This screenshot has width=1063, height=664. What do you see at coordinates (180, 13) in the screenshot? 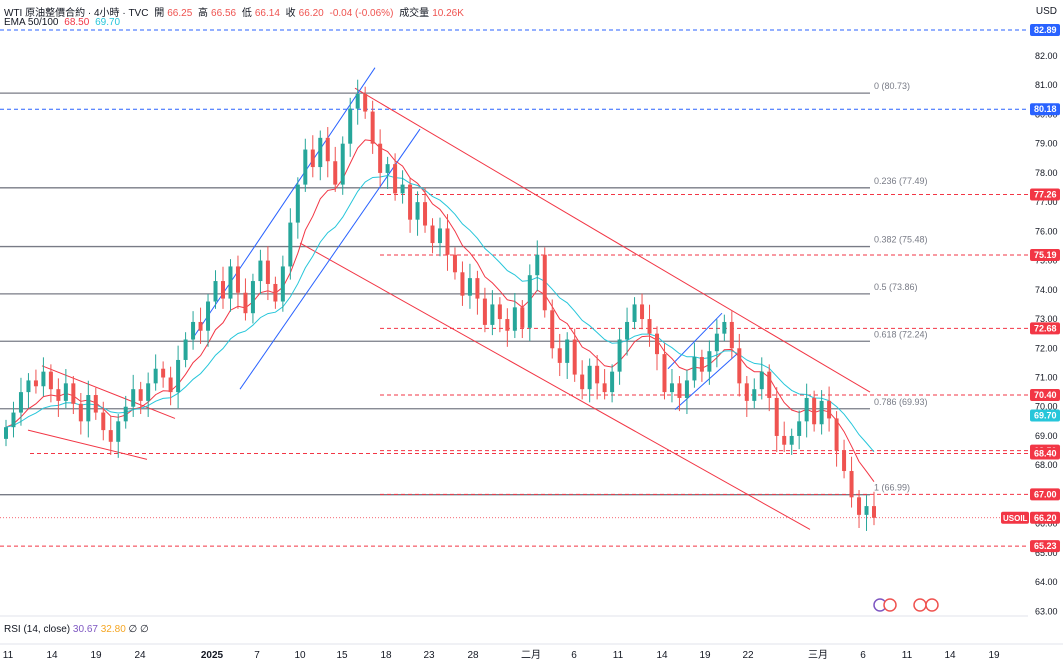
I see `open-value: 66.25` at bounding box center [180, 13].